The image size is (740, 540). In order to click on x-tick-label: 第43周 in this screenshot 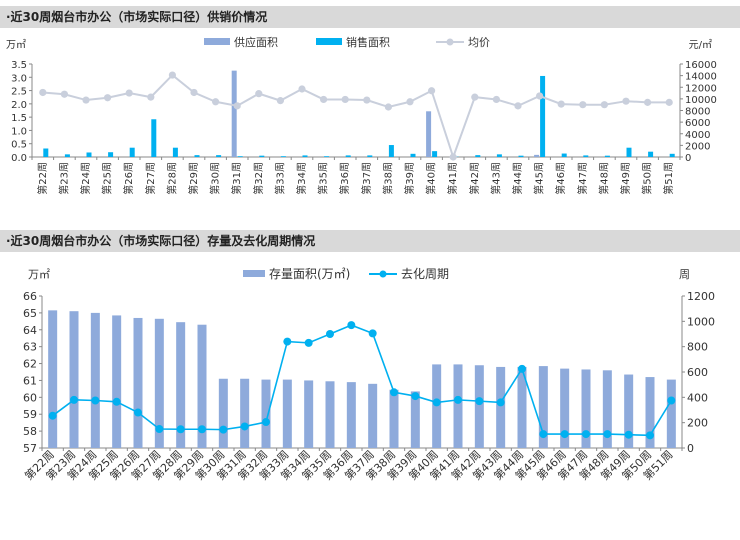, I will do `click(495, 178)`.